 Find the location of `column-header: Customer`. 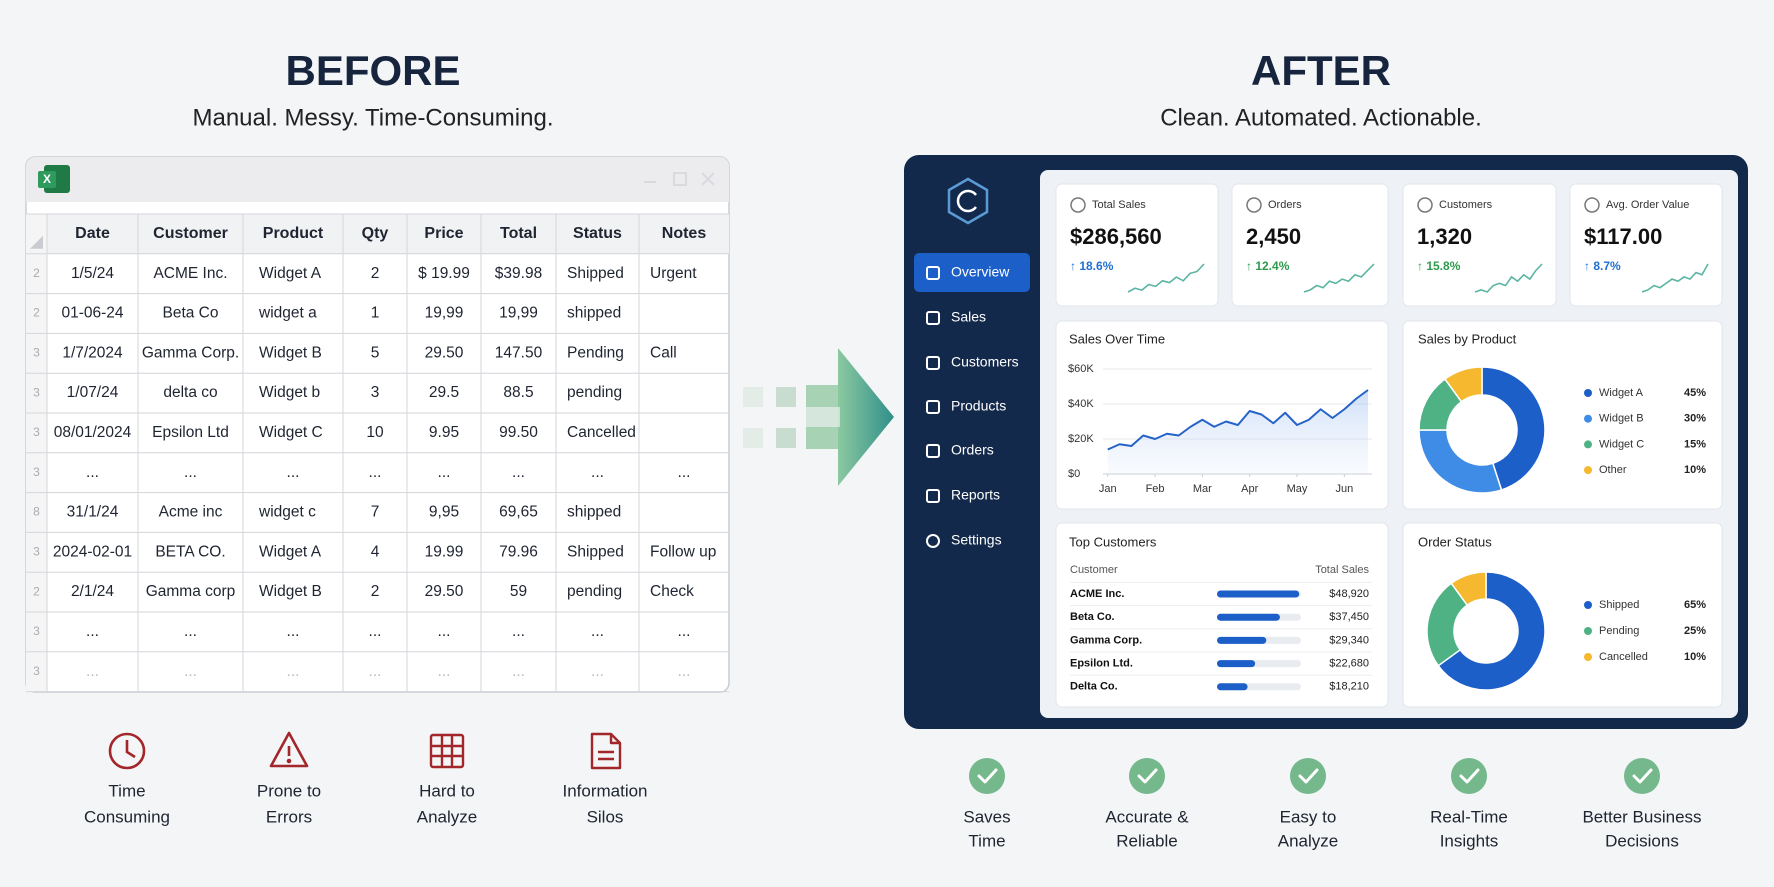

column-header: Customer is located at coordinates (190, 233).